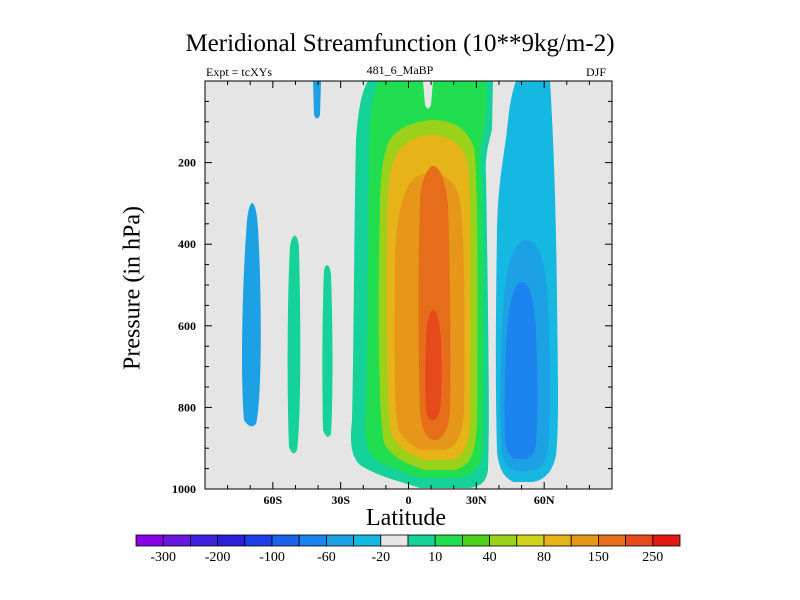  What do you see at coordinates (251, 315) in the screenshot?
I see `contour-neg20-60s` at bounding box center [251, 315].